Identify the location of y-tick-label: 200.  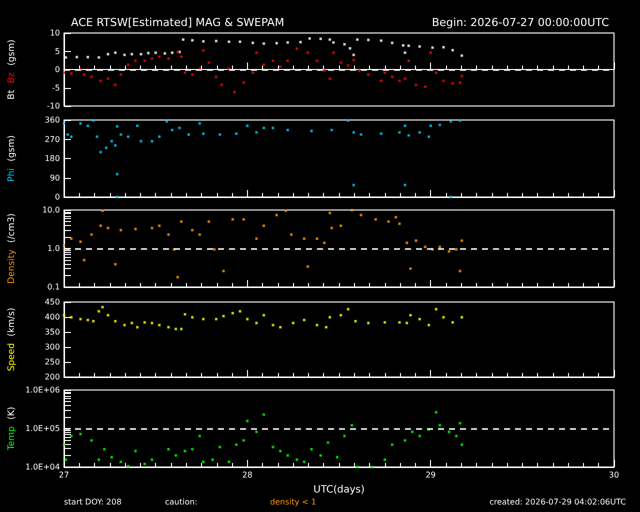
(52, 377).